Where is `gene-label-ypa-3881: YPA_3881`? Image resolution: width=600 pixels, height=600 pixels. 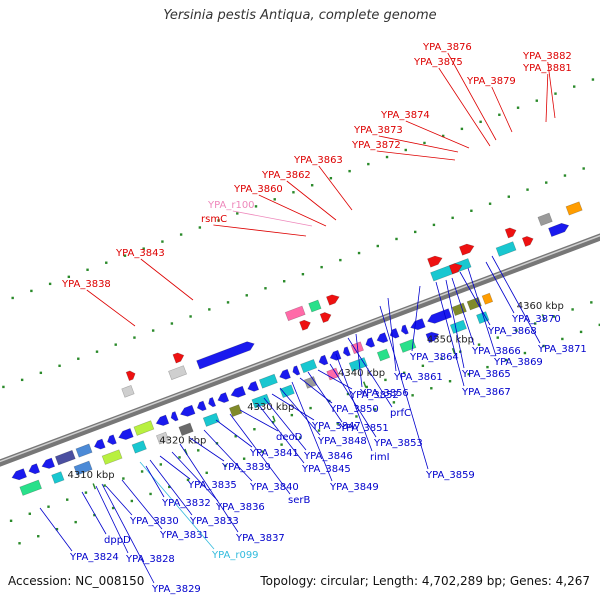 gene-label-ypa-3881: YPA_3881 is located at coordinates (547, 68).